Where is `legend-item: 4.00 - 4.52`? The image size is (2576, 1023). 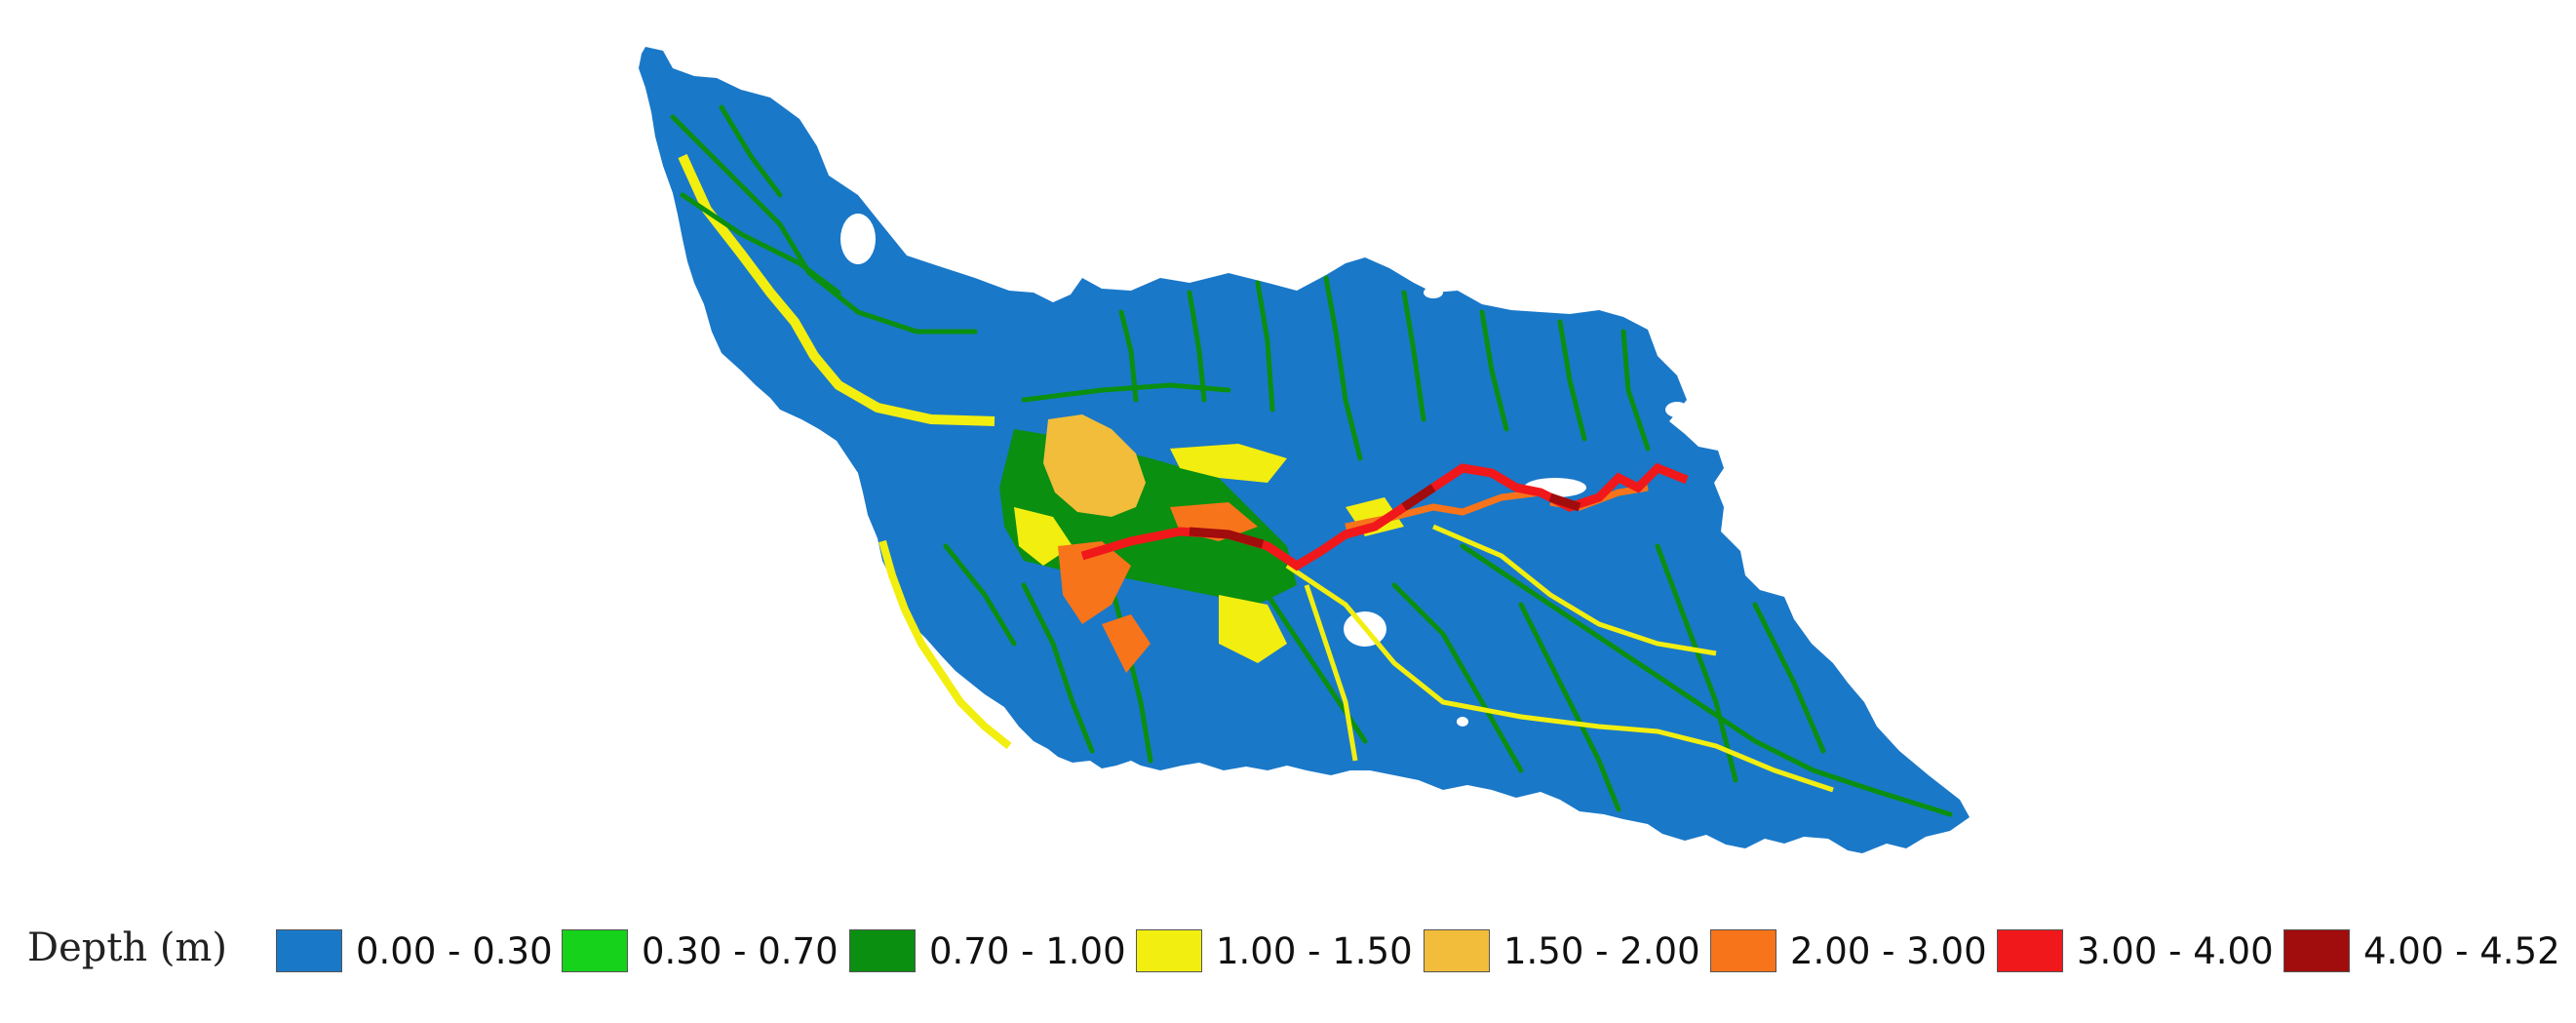
legend-item: 4.00 - 4.52 is located at coordinates (2421, 951).